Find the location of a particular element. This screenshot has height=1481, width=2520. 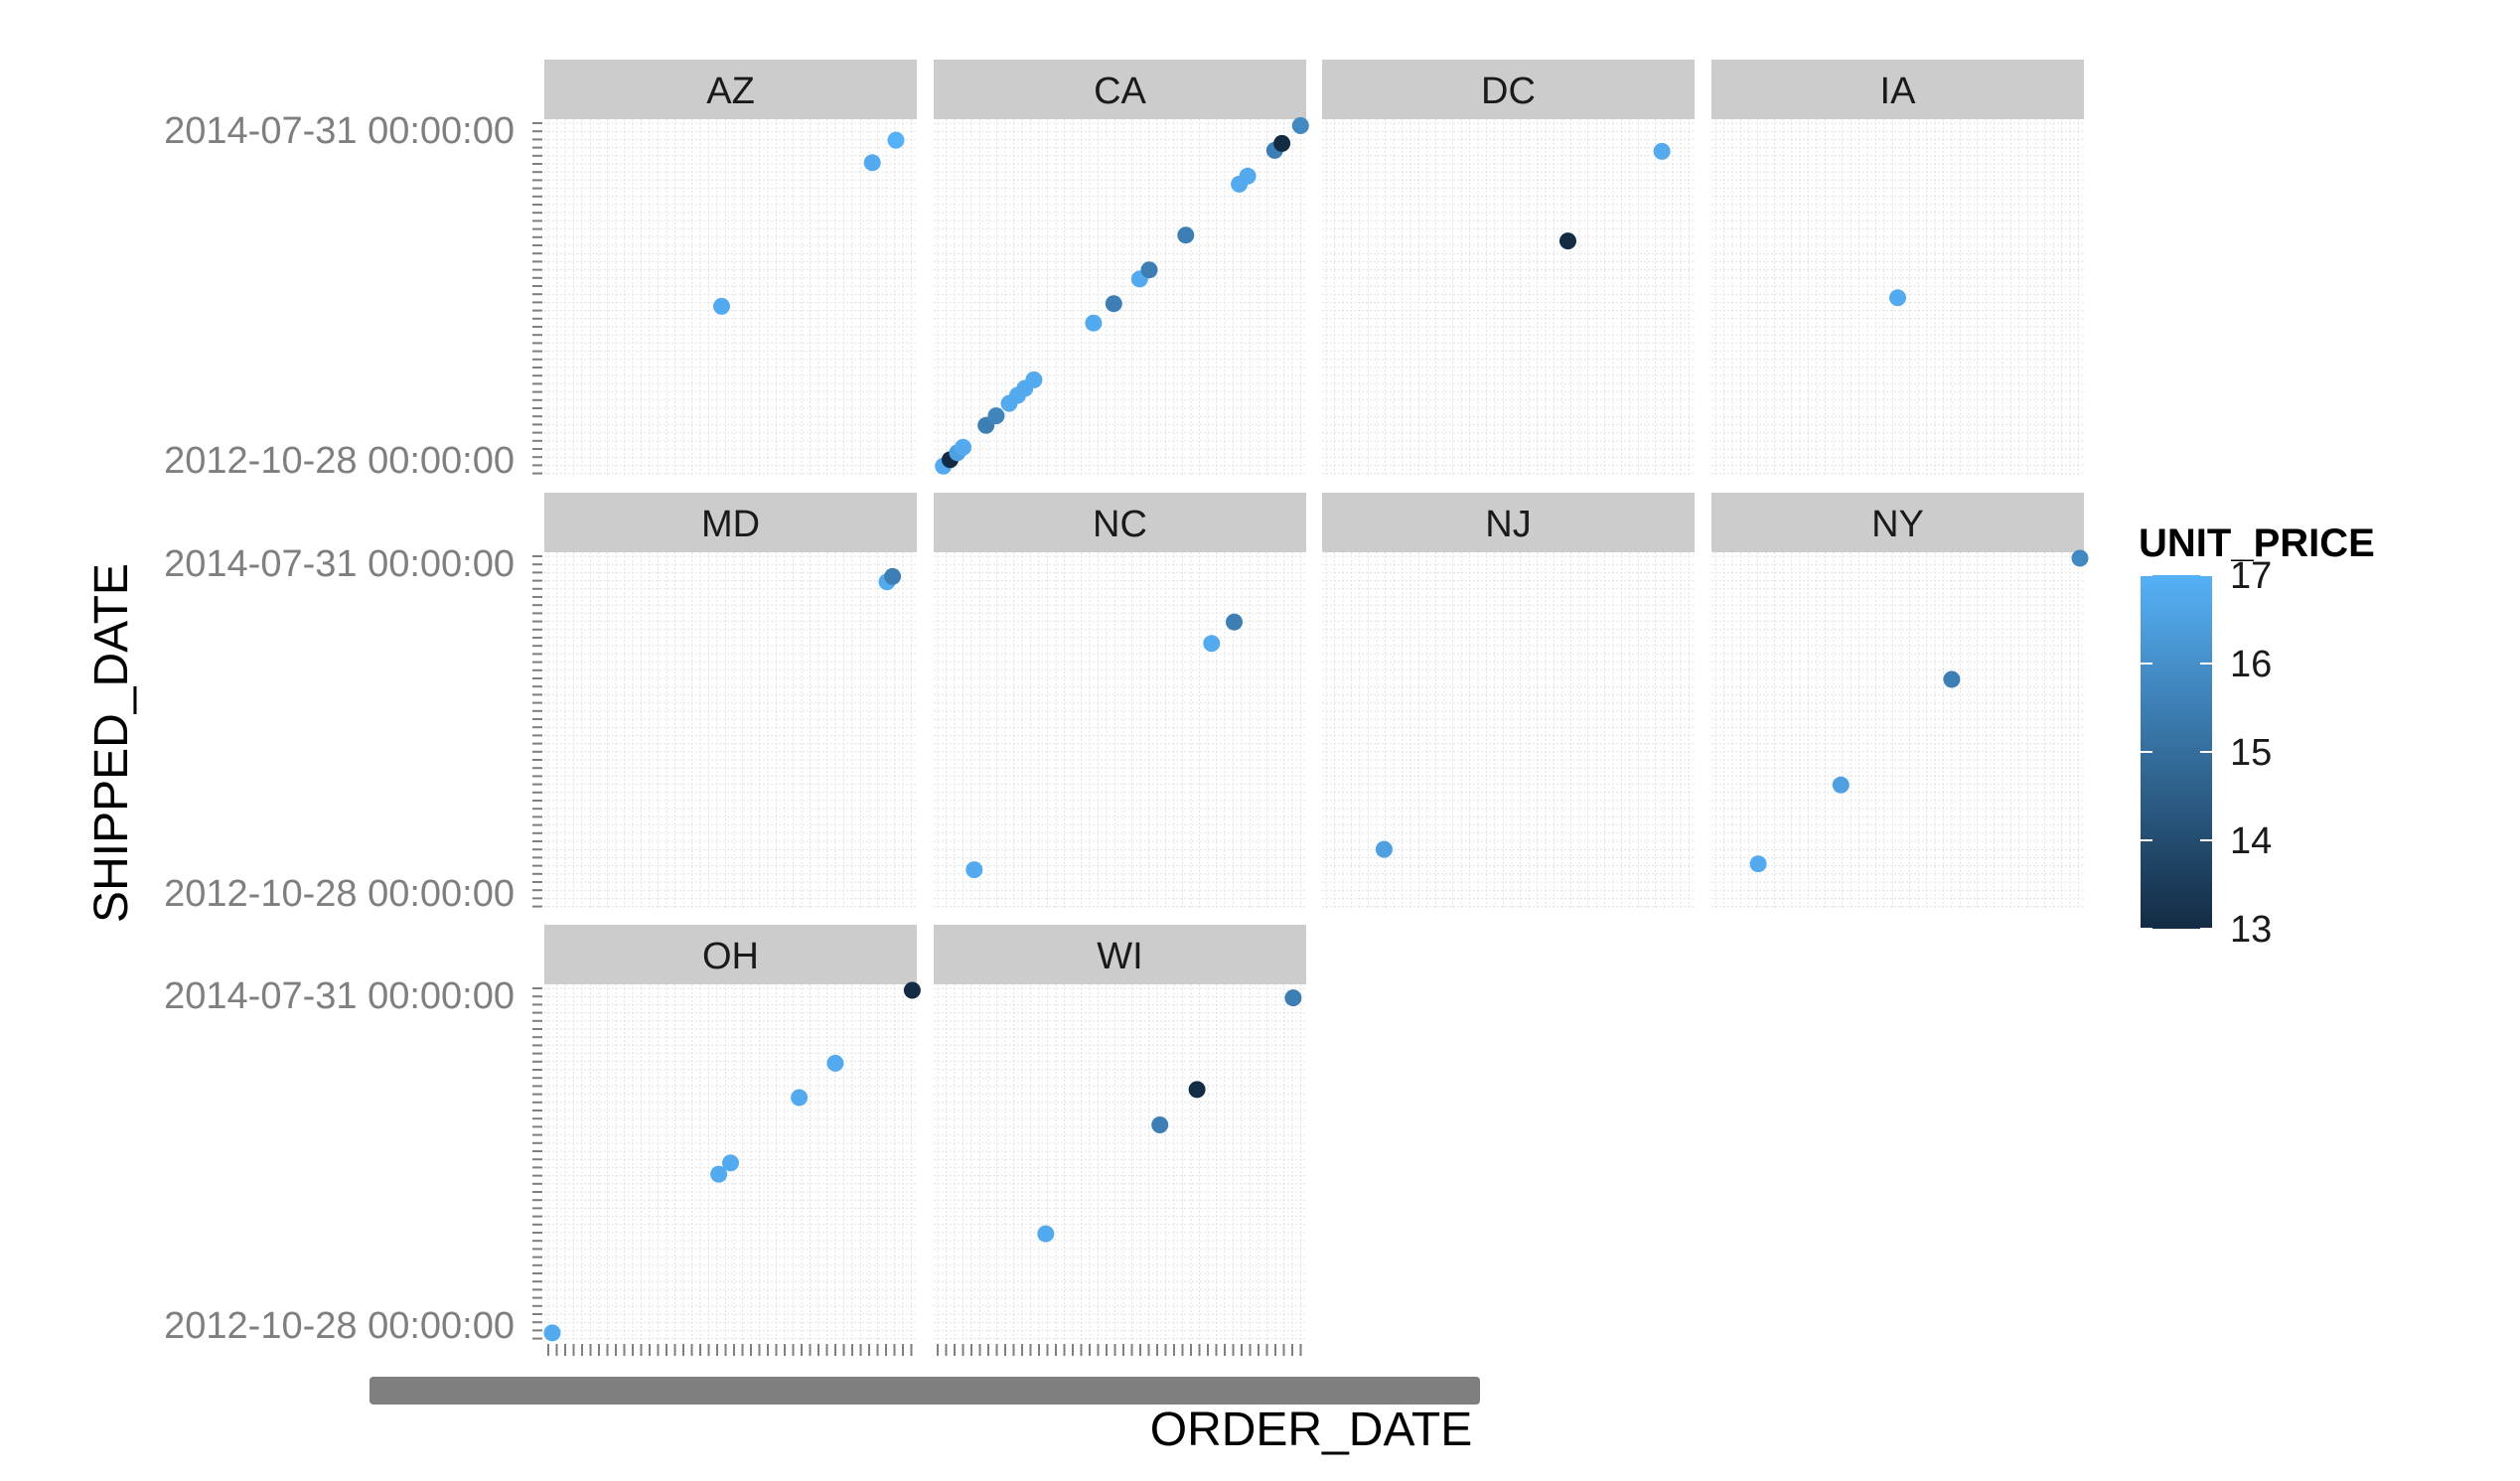

facet-strip-label: NJ is located at coordinates (1508, 524).